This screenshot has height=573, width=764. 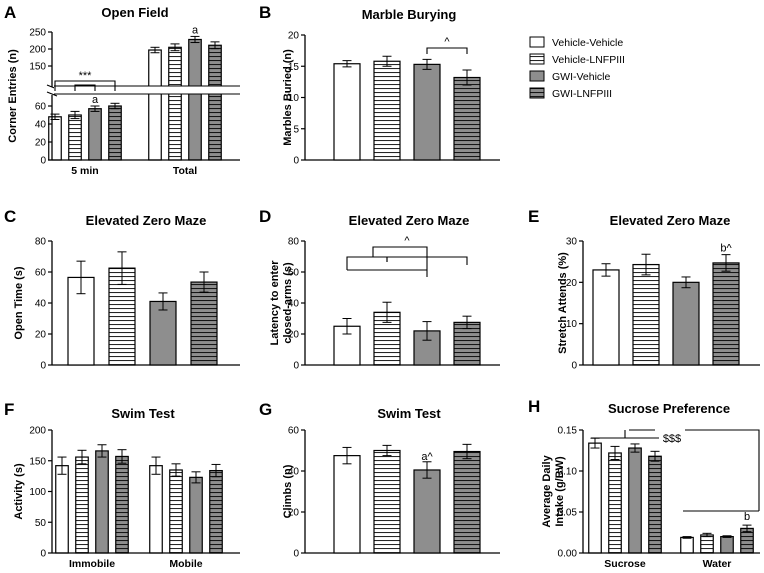 What do you see at coordinates (195, 99) in the screenshot?
I see `bar-gwi-vehicle-total` at bounding box center [195, 99].